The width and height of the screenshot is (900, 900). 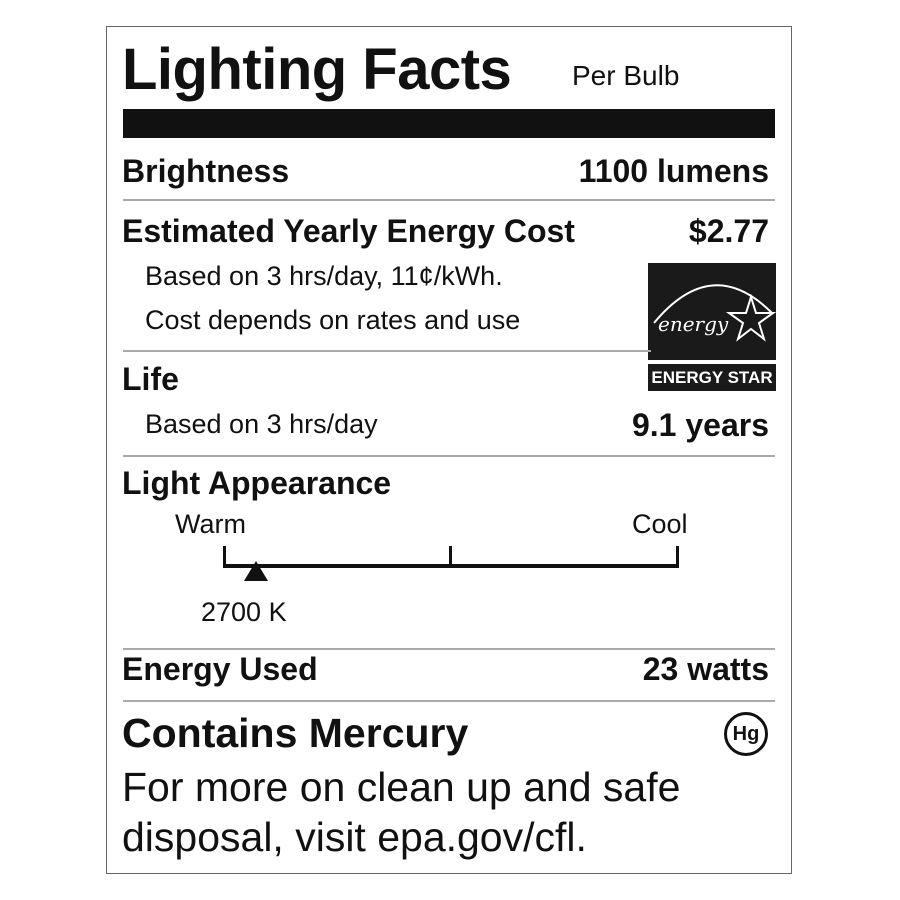 I want to click on brightness-label: Brightness, so click(x=206, y=171).